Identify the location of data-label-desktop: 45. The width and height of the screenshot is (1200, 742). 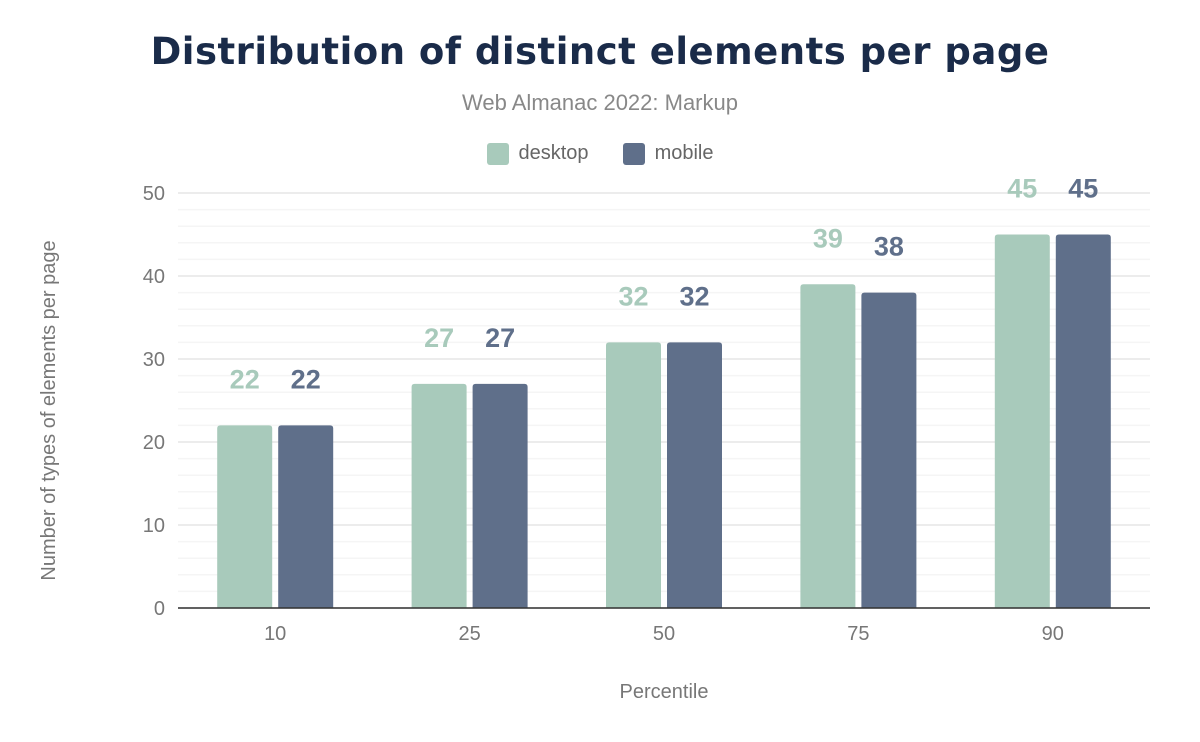
(1022, 189).